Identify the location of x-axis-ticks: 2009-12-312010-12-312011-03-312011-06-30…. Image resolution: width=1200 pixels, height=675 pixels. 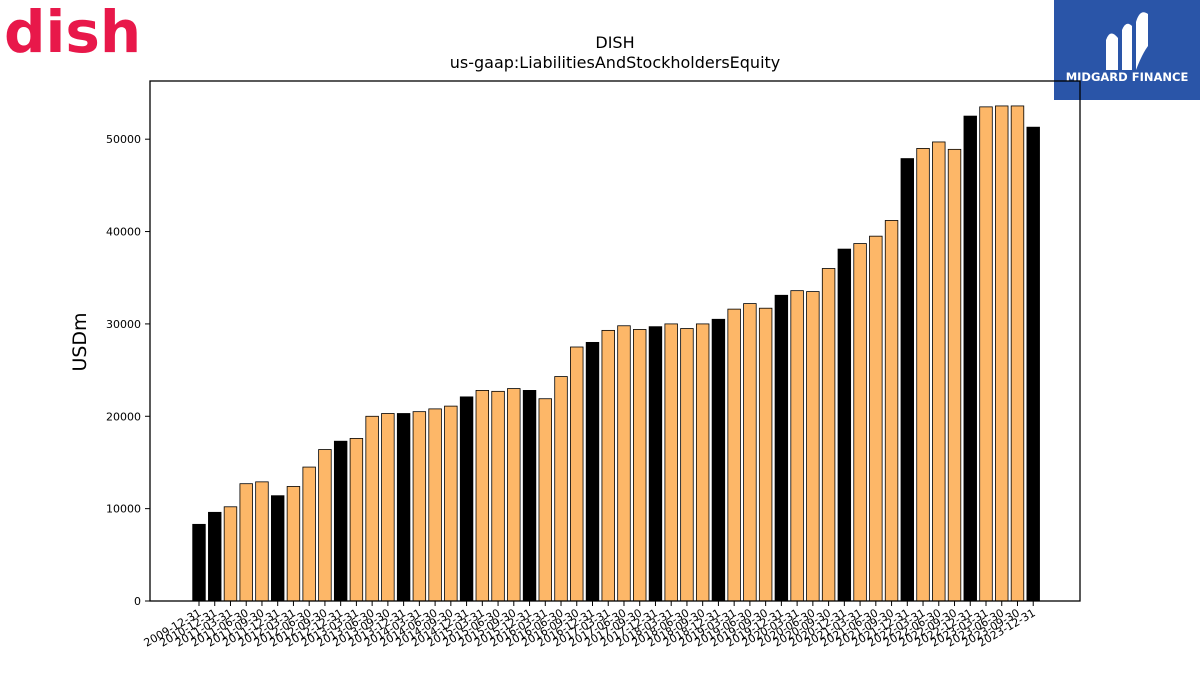
(590, 625).